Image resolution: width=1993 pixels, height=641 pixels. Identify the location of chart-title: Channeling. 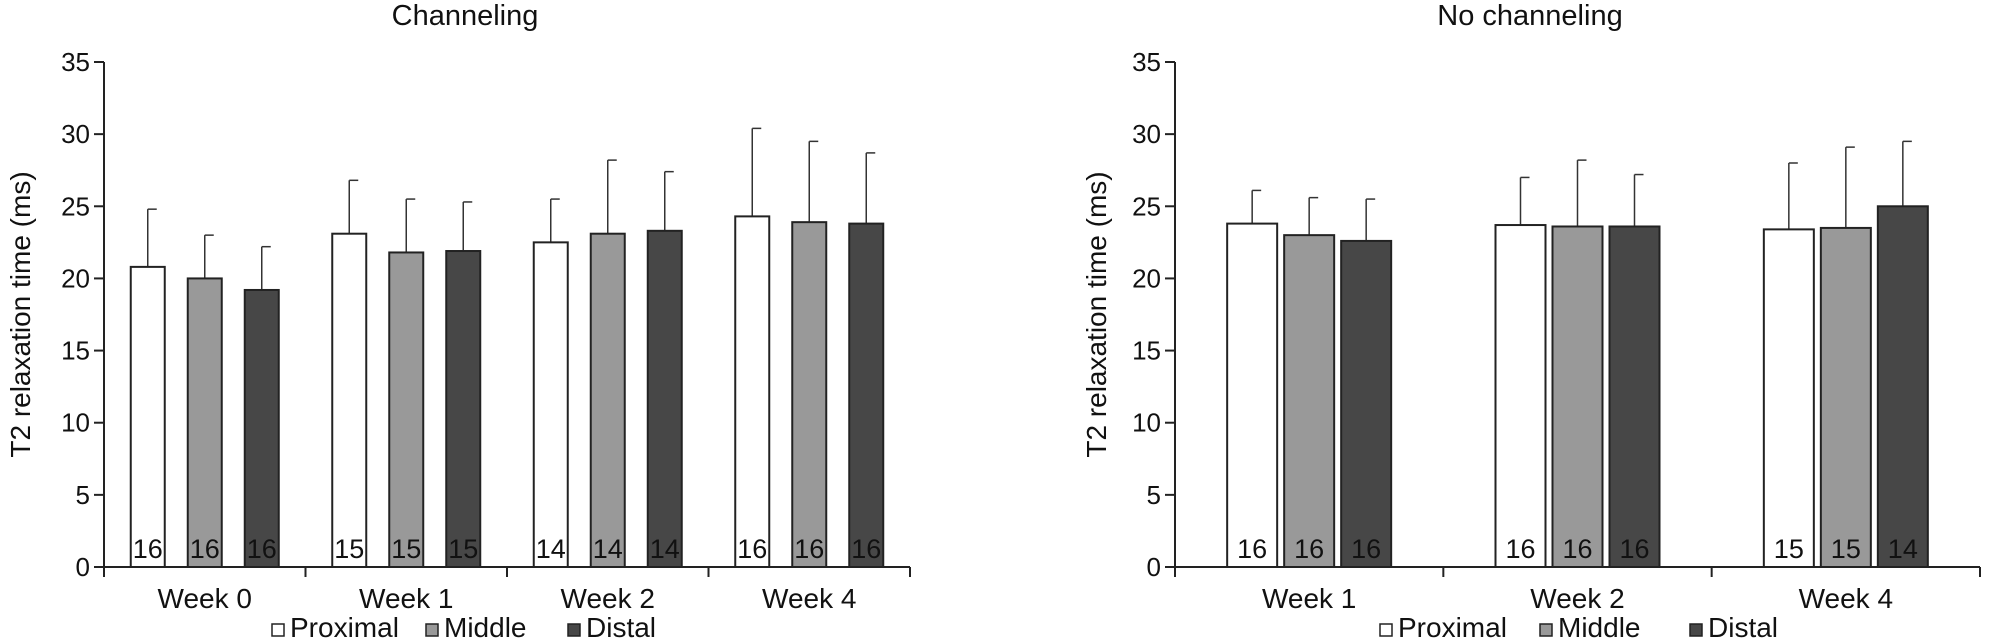
(465, 16).